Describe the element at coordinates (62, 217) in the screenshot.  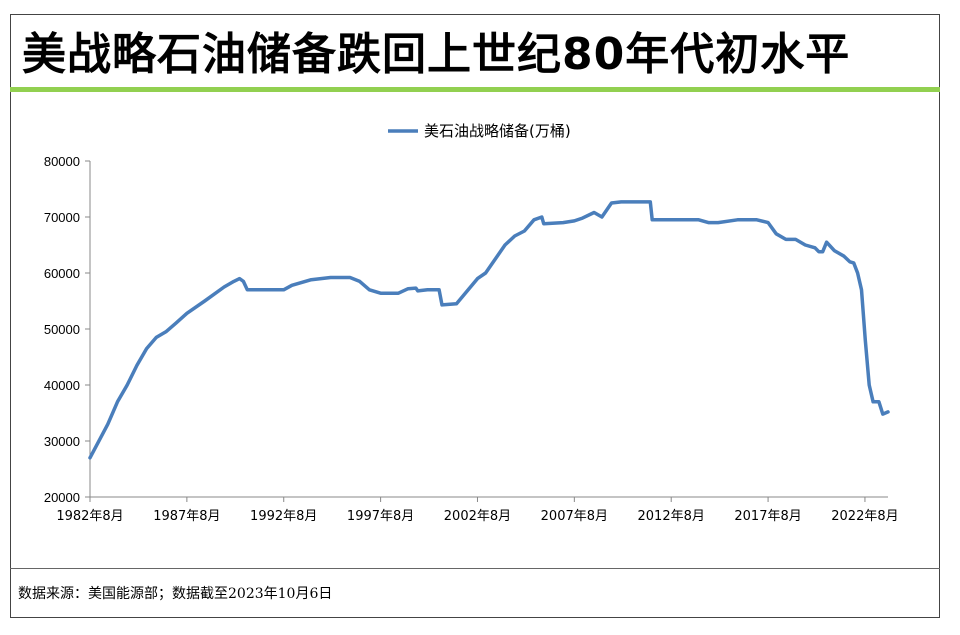
I see `y-tick-label: 70000` at that location.